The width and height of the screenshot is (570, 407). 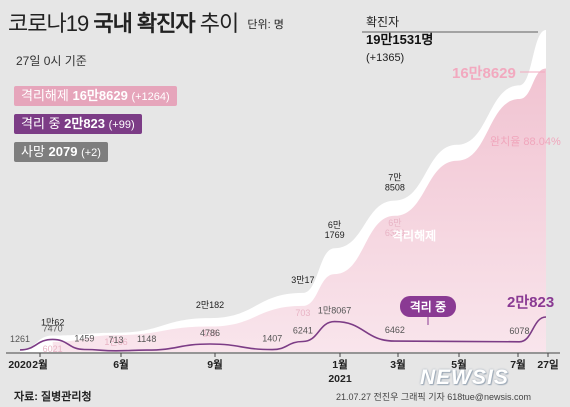 I want to click on legend-released-name: 격리해제, so click(x=45, y=95).